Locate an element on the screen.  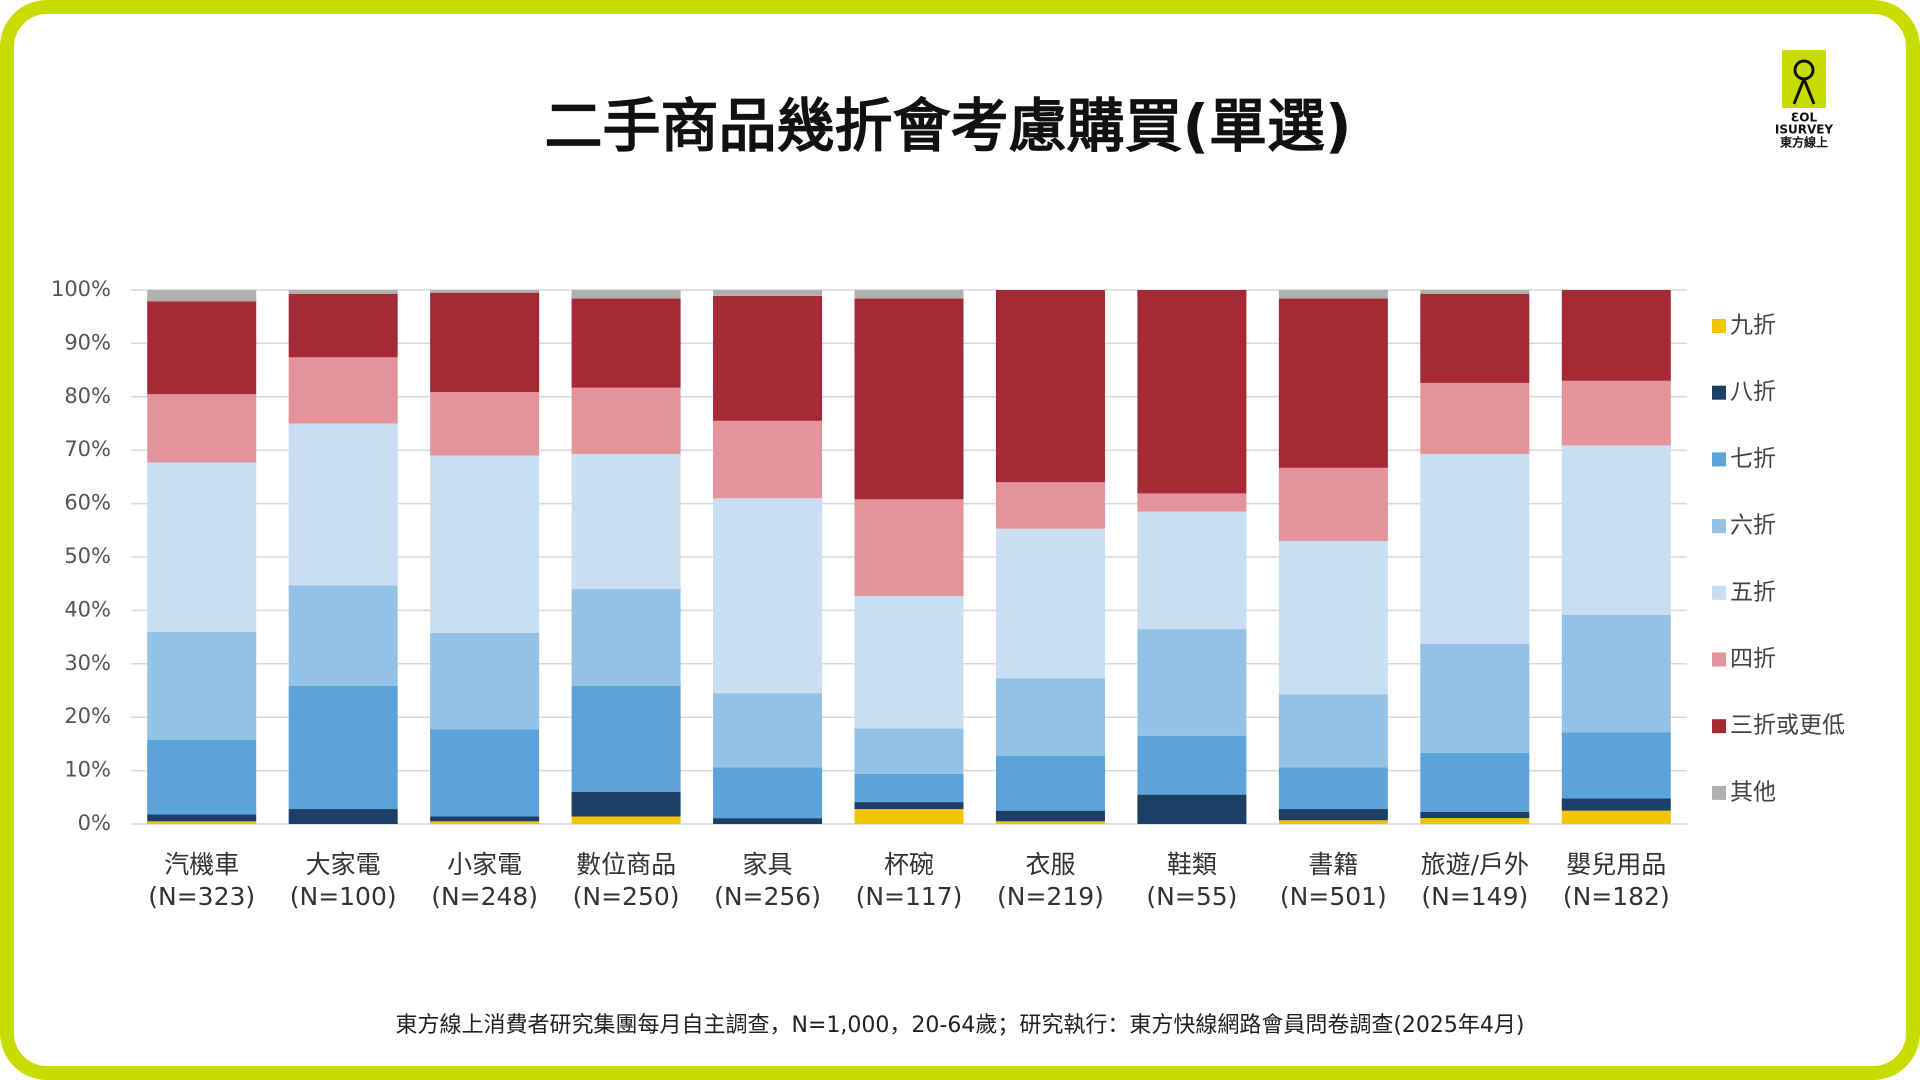
x-tick-label: 旅遊/戶外 is located at coordinates (1475, 864).